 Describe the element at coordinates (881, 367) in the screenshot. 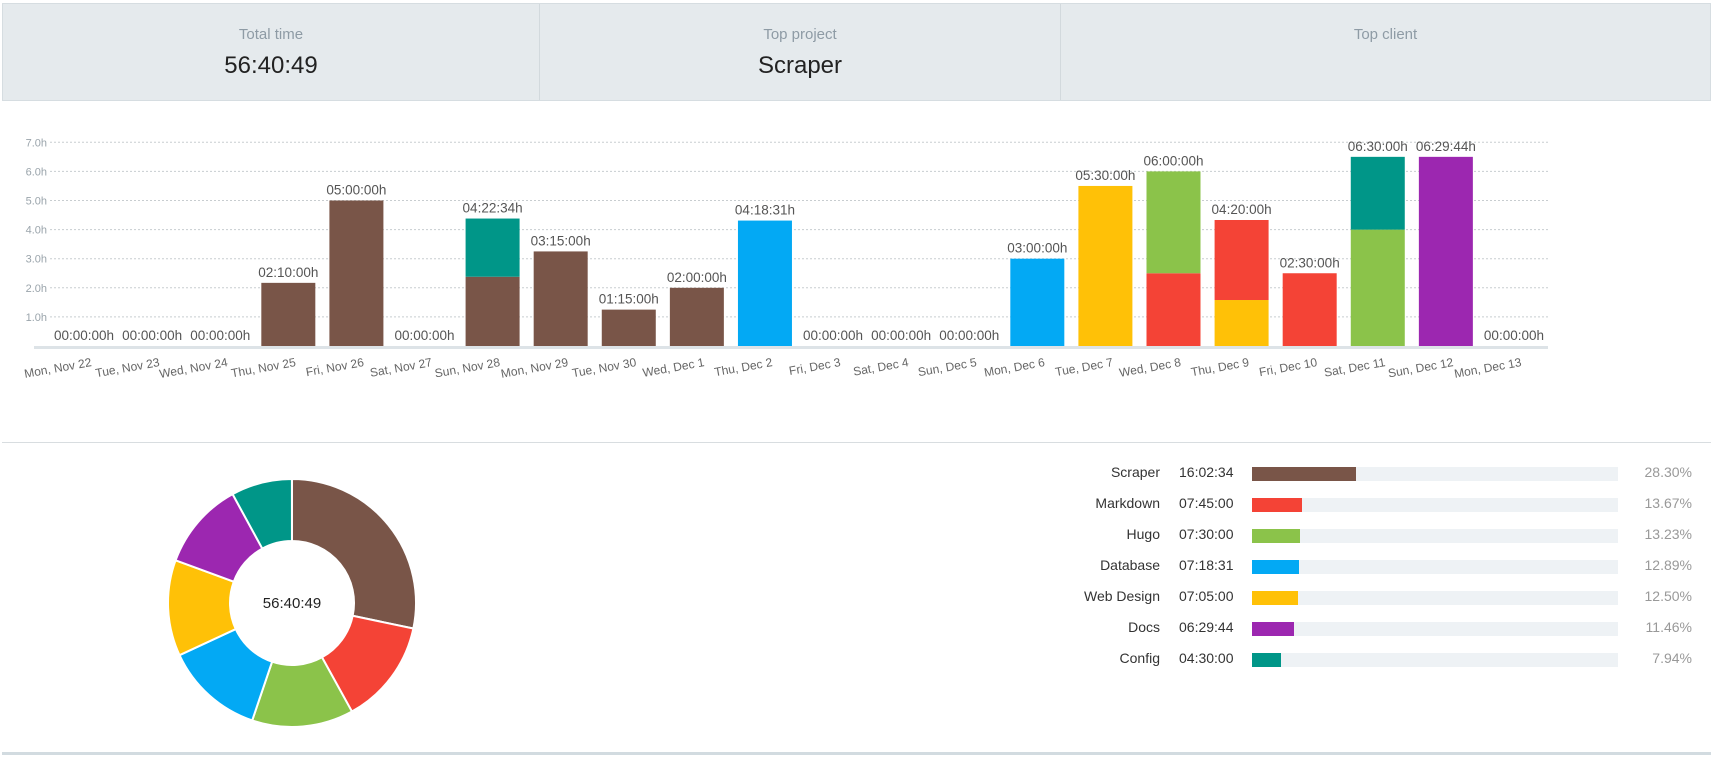

I see `x-tick-label: Sat, Dec 4` at that location.